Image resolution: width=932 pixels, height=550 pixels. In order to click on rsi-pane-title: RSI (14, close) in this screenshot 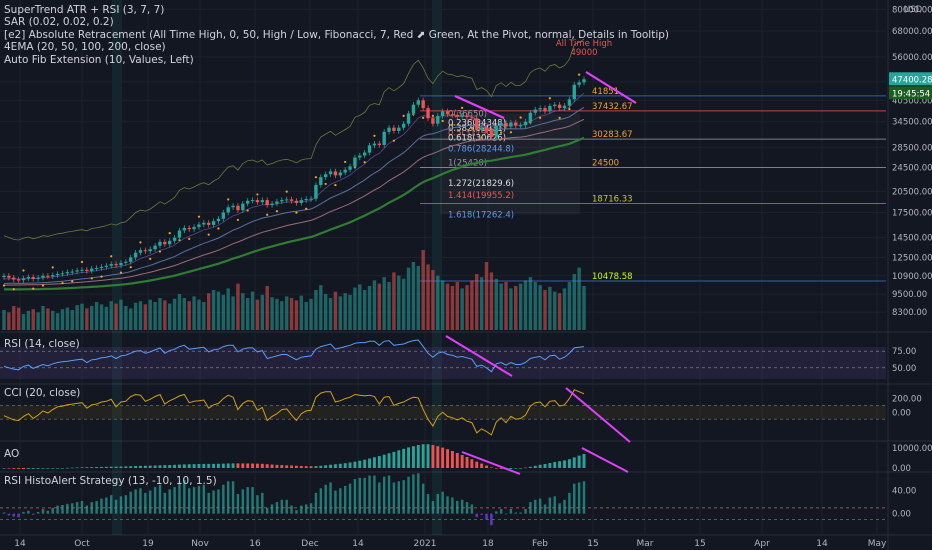, I will do `click(42, 344)`.